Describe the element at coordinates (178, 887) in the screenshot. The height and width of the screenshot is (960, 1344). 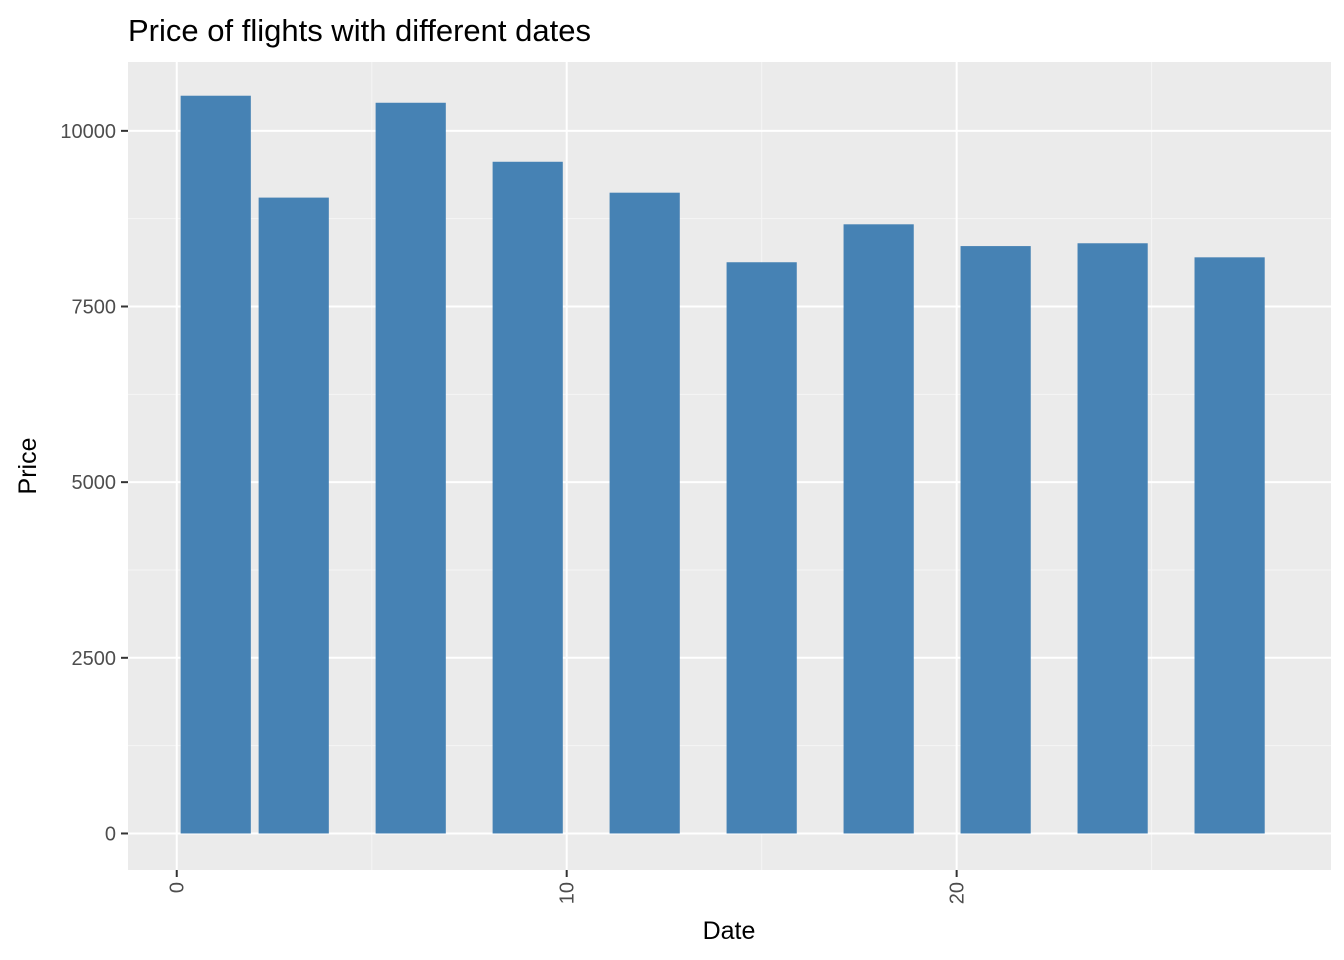
I see `x-tick-label: 0` at that location.